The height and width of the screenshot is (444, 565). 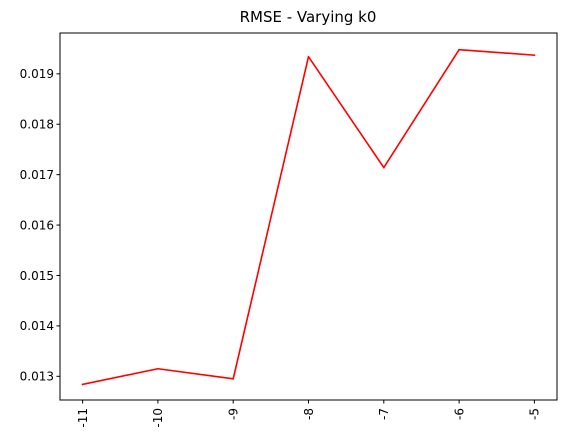 What do you see at coordinates (308, 17) in the screenshot?
I see `chart-title: RMSE - Varying k0` at bounding box center [308, 17].